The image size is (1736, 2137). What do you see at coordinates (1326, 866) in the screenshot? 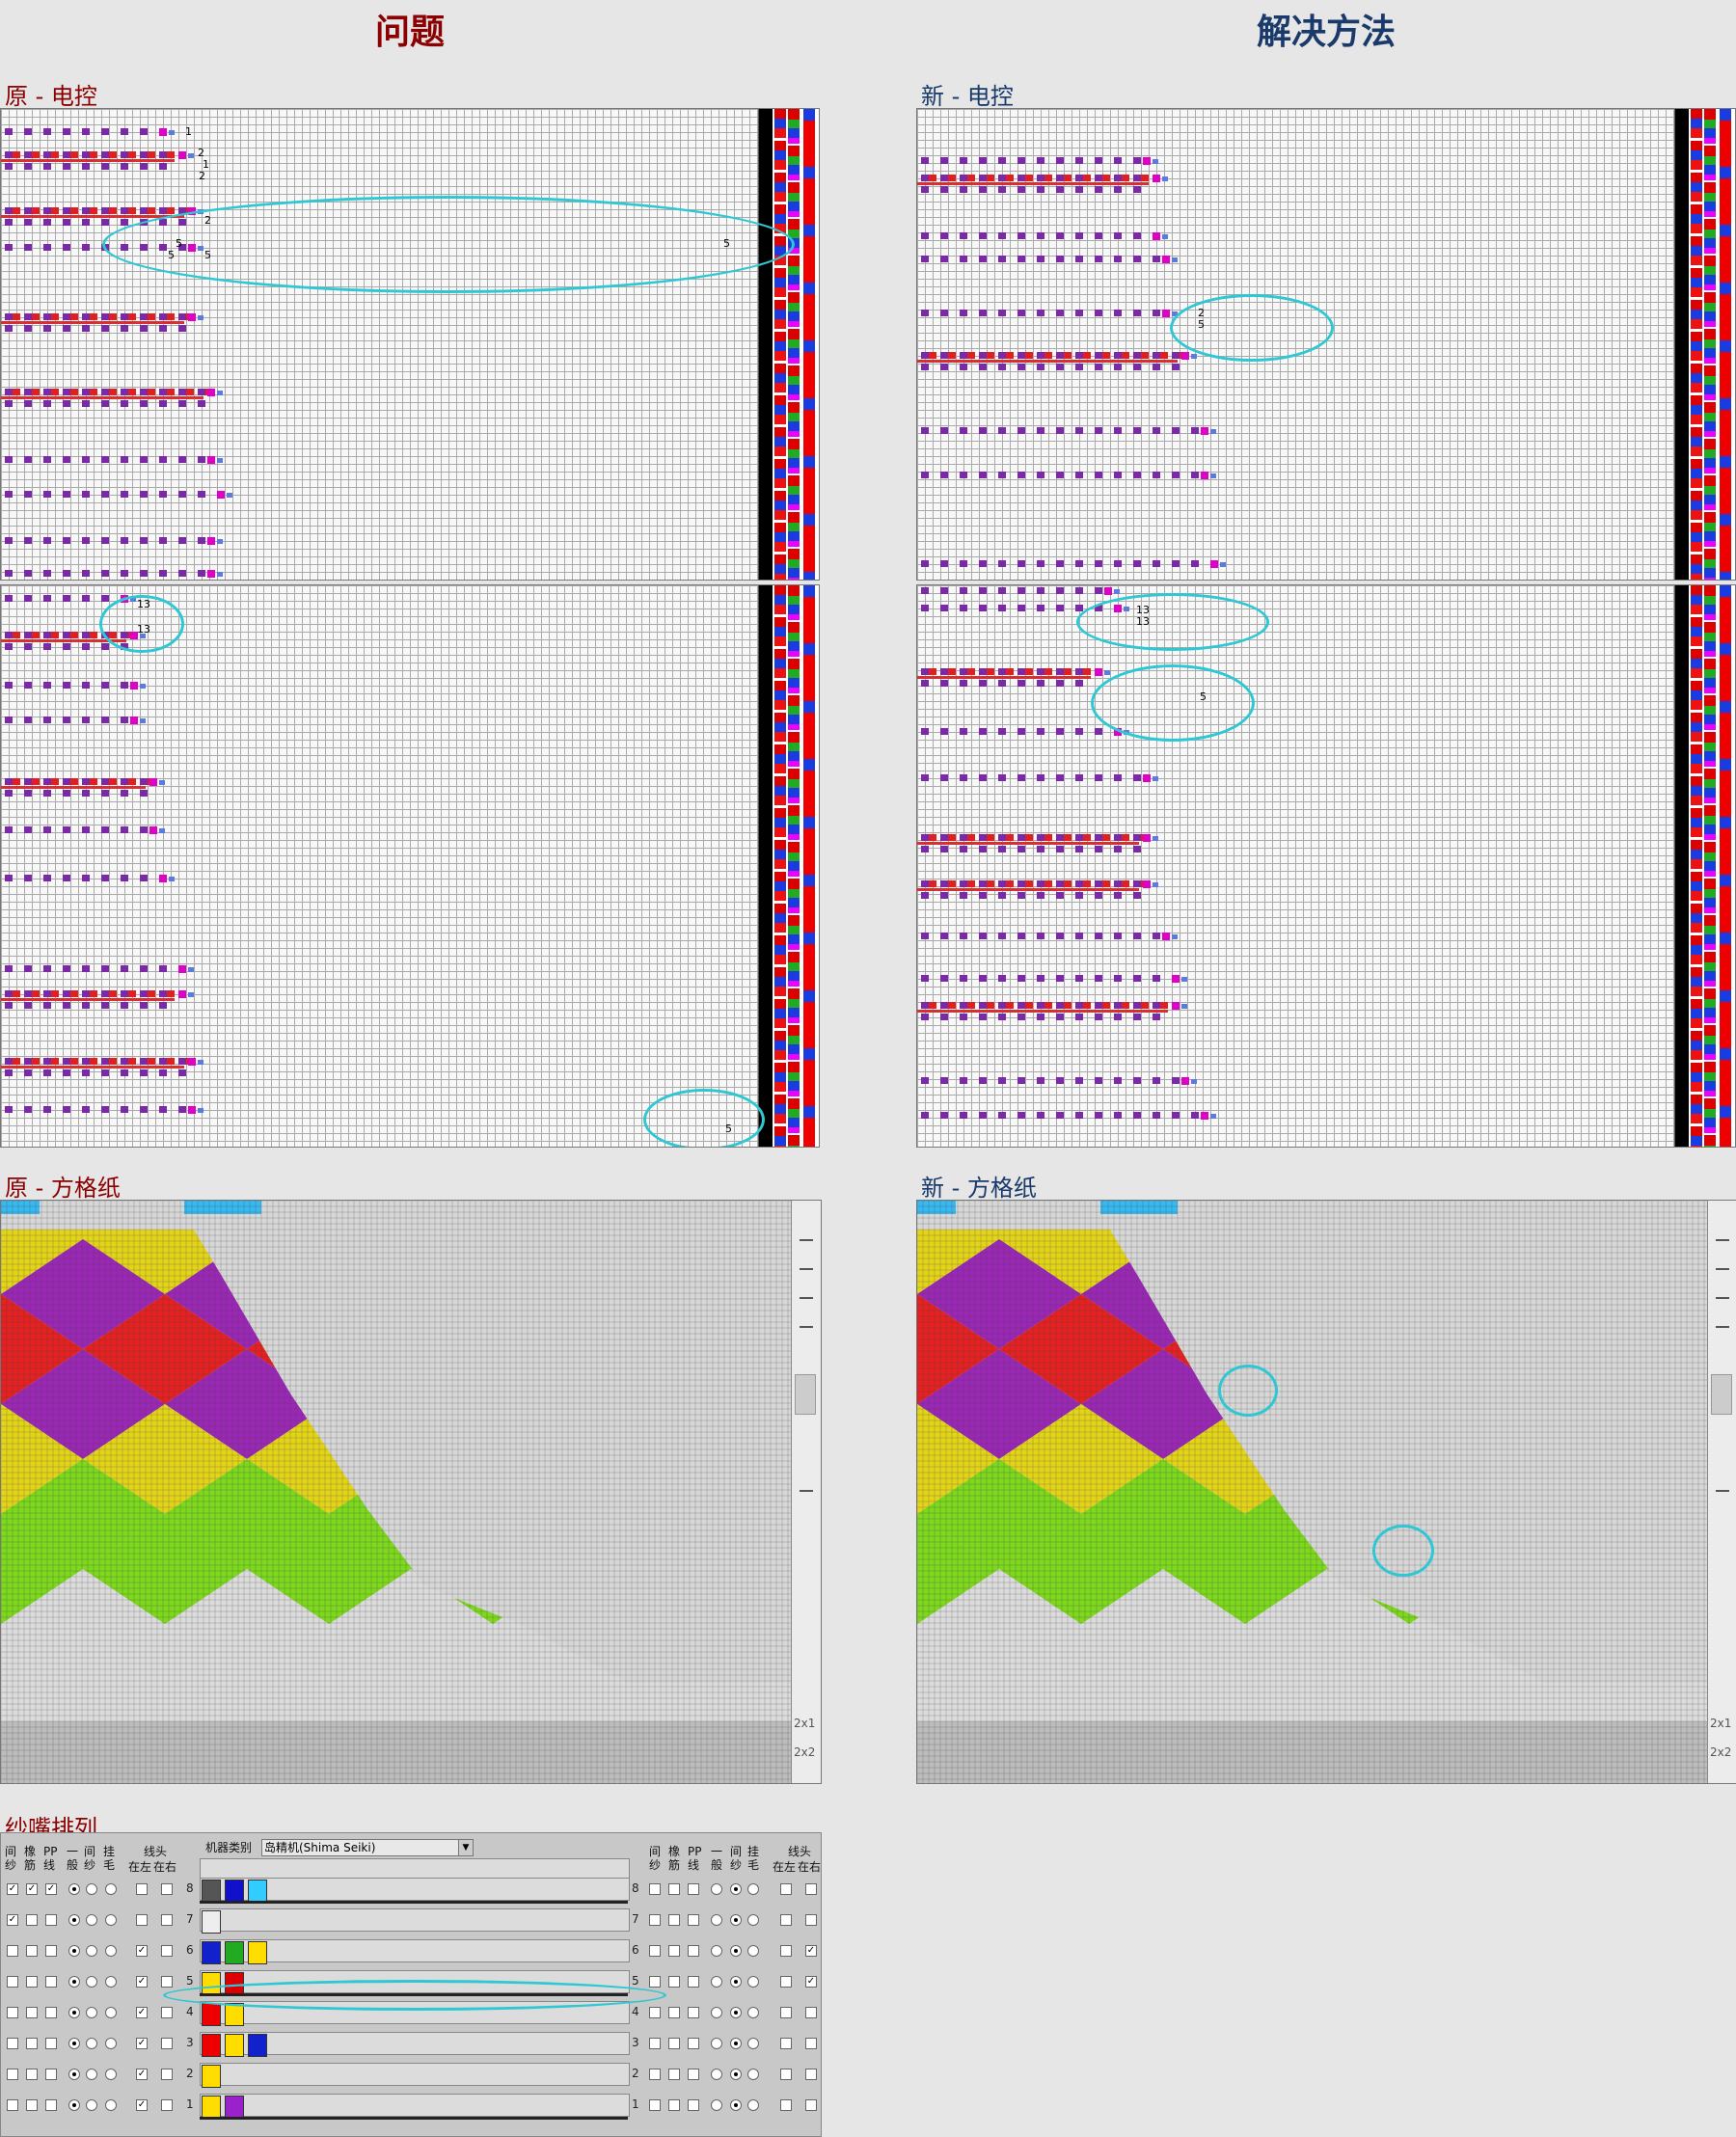
I see `new-control-panel-bottom` at bounding box center [1326, 866].